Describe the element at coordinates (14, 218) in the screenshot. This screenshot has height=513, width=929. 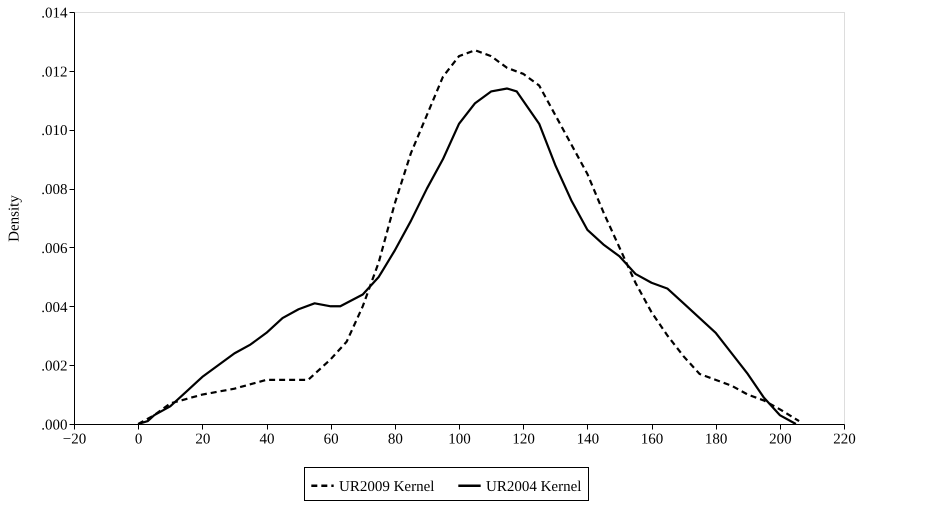
I see `y-axis-title: Density` at that location.